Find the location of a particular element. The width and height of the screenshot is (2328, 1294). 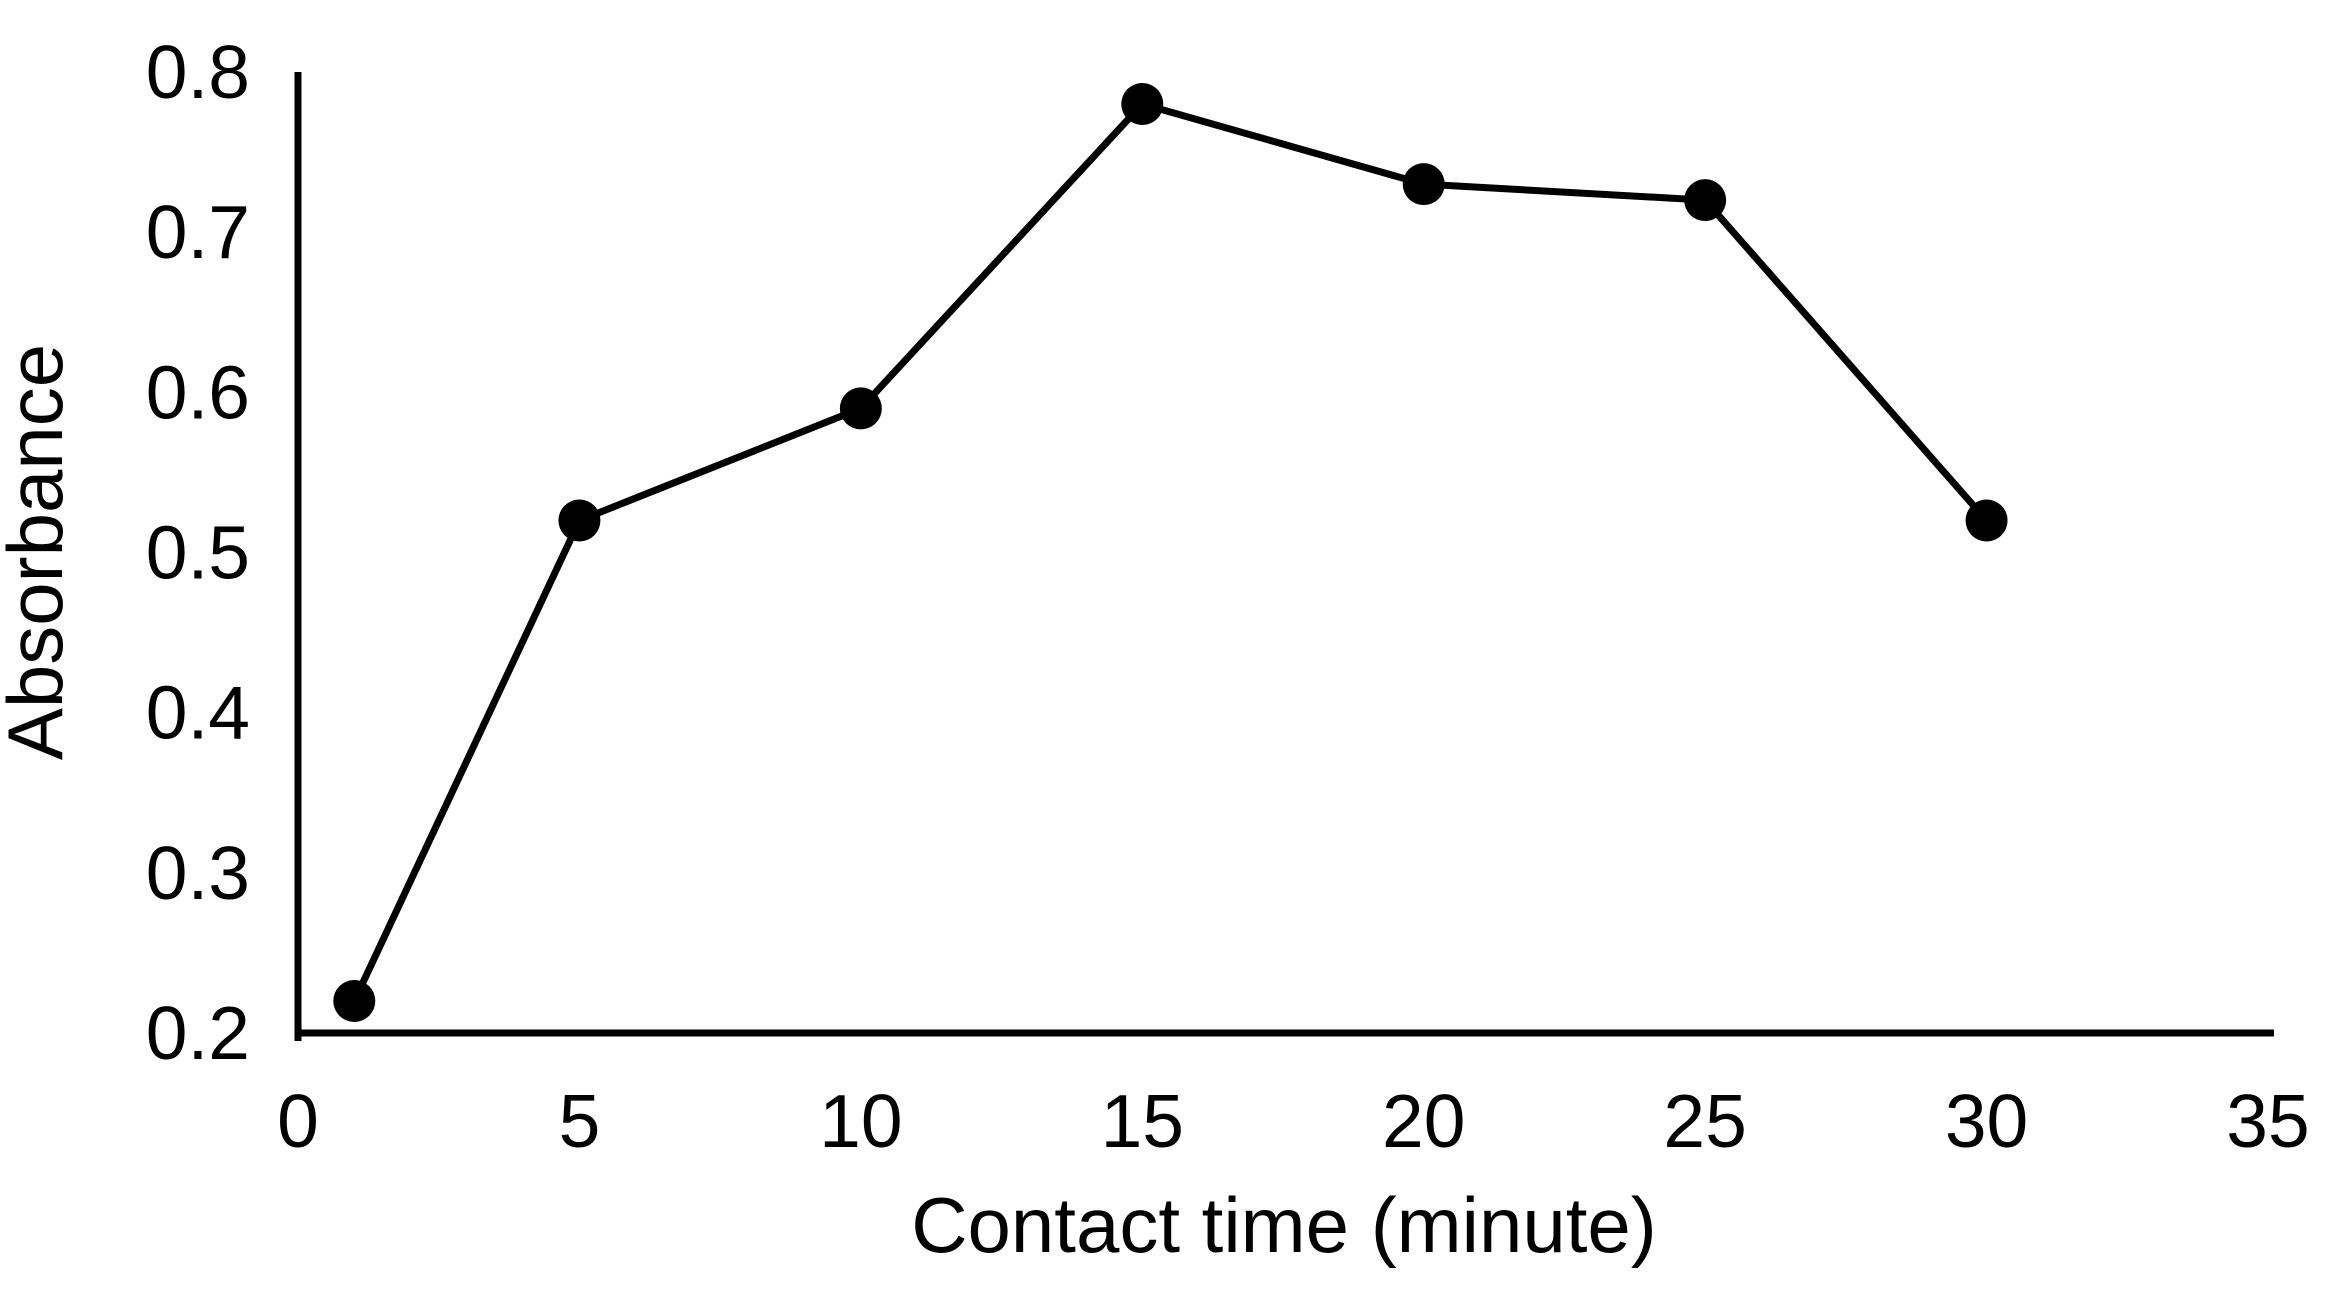

y-tick-label: 0.6 is located at coordinates (198, 392).